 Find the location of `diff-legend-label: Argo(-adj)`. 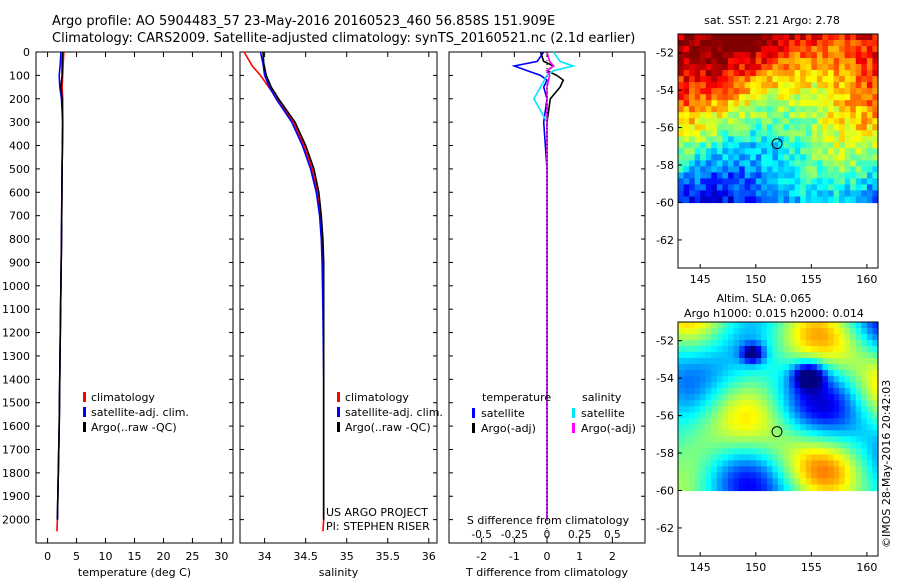

diff-legend-label: Argo(-adj) is located at coordinates (508, 428).